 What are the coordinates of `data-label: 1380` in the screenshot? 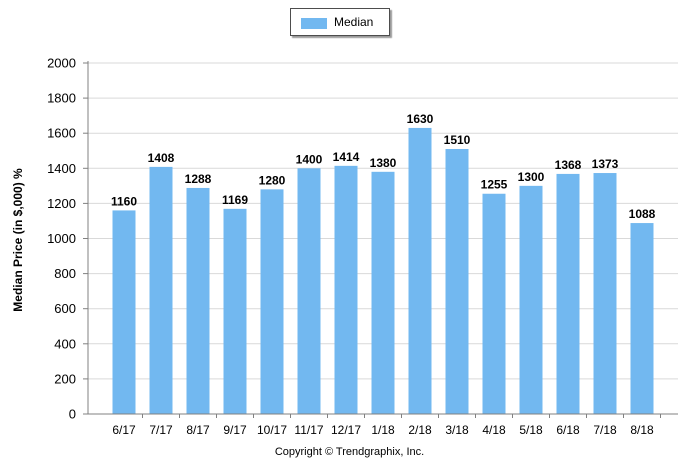 It's located at (383, 163).